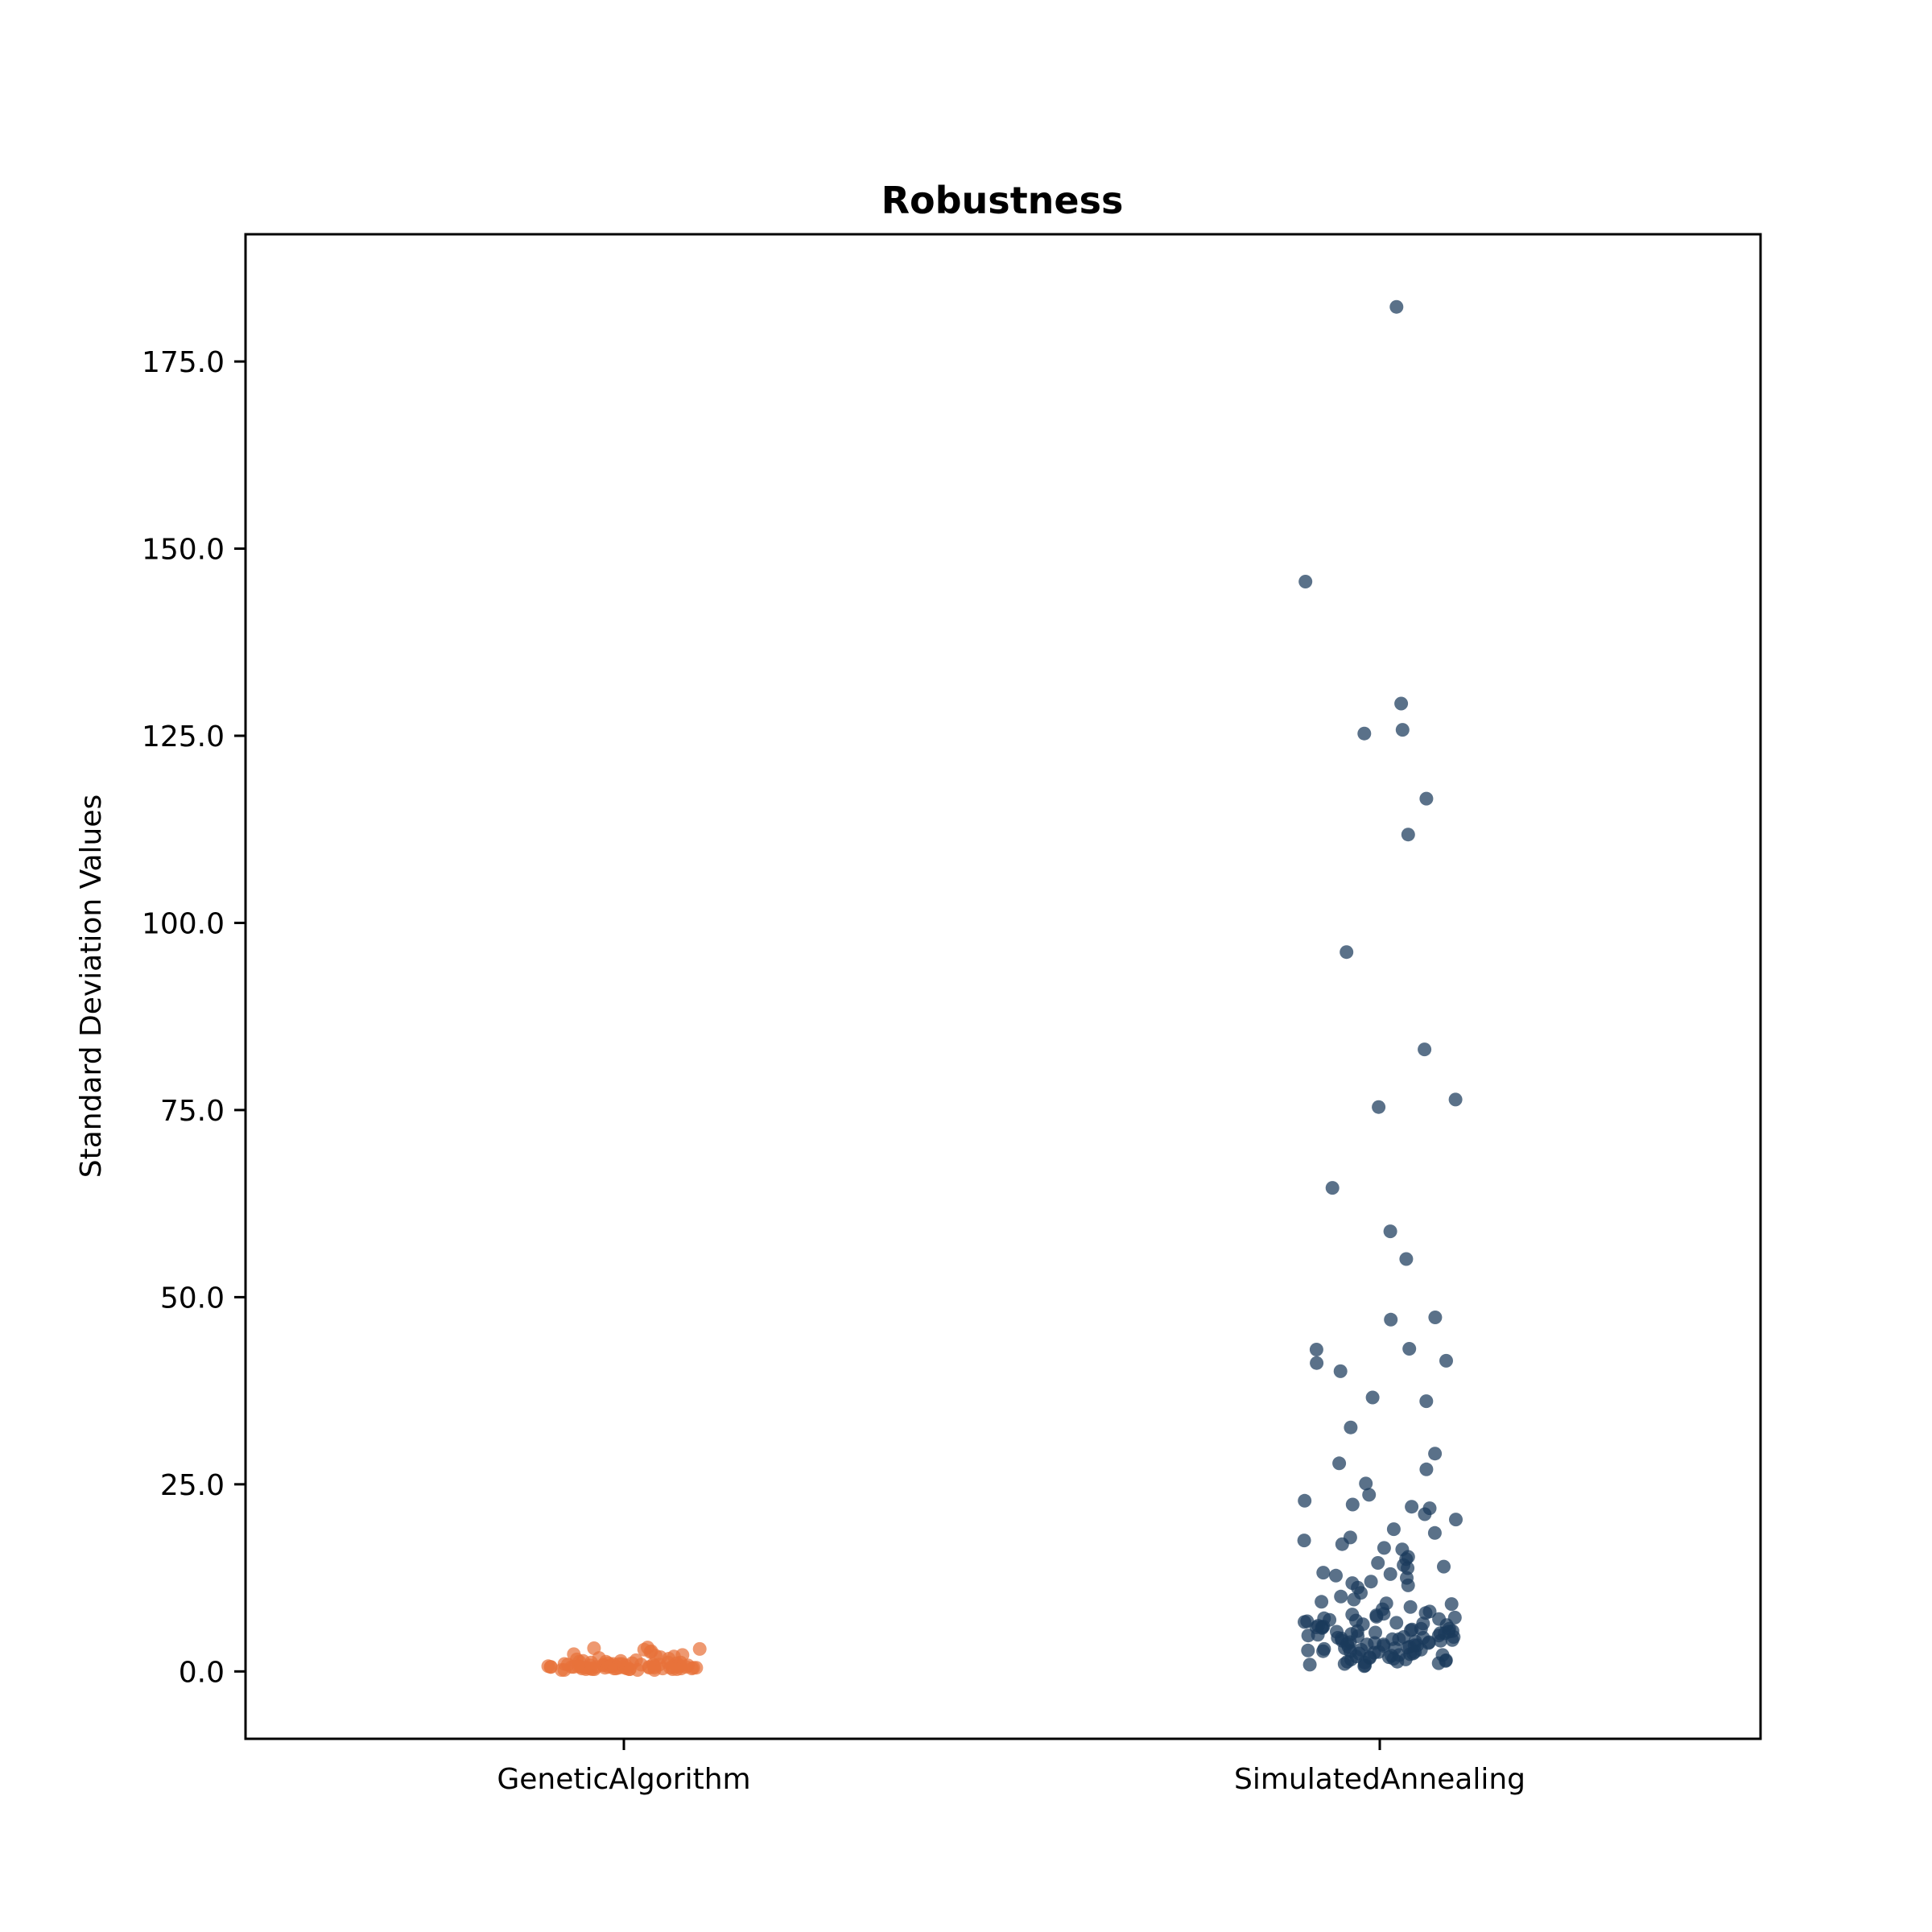 The image size is (1932, 1932). I want to click on y-tick-label: 0.0, so click(202, 1672).